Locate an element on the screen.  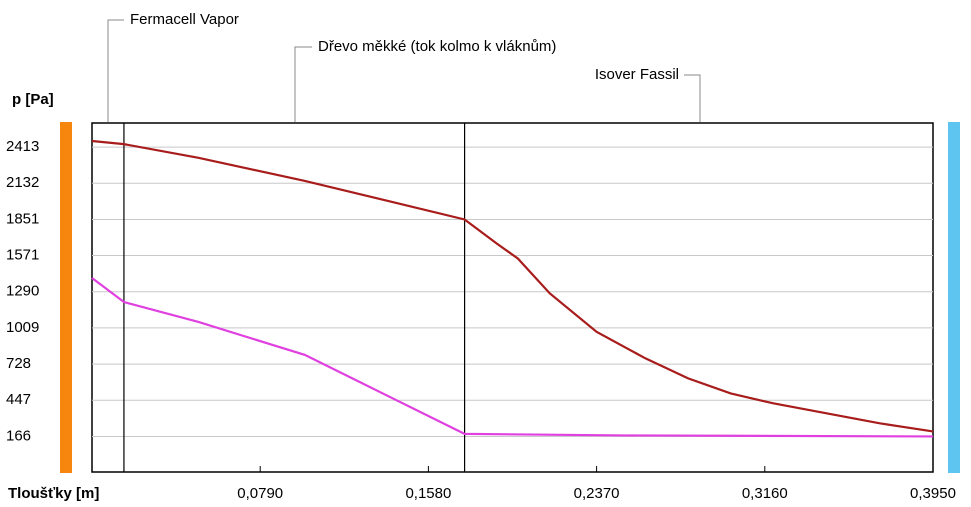
y-tick-label: 2413 is located at coordinates (22, 146).